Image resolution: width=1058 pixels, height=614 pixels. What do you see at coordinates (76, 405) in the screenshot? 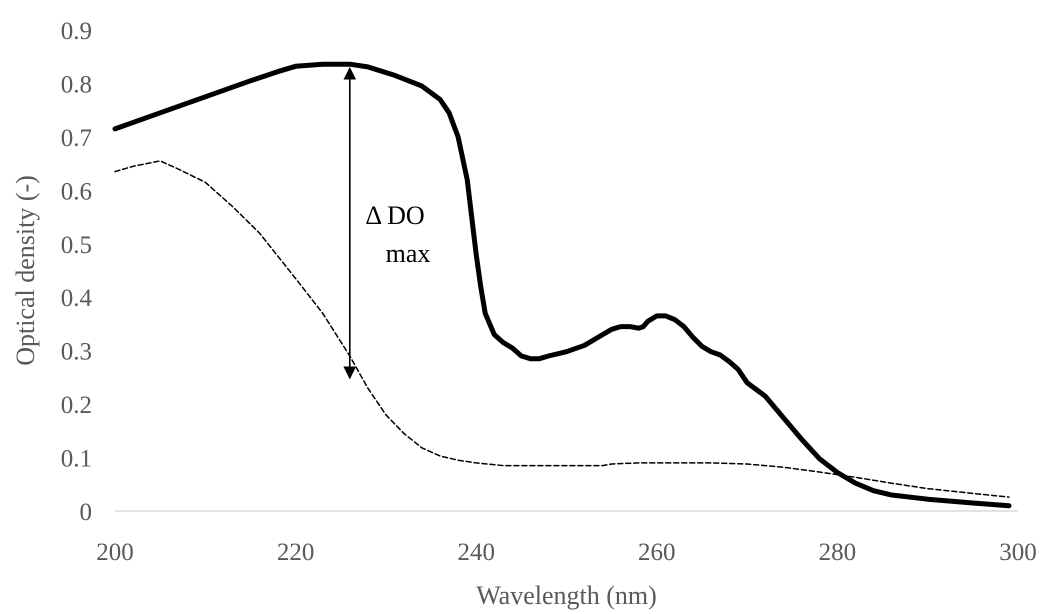
I see `y-tick-label: 0.2` at bounding box center [76, 405].